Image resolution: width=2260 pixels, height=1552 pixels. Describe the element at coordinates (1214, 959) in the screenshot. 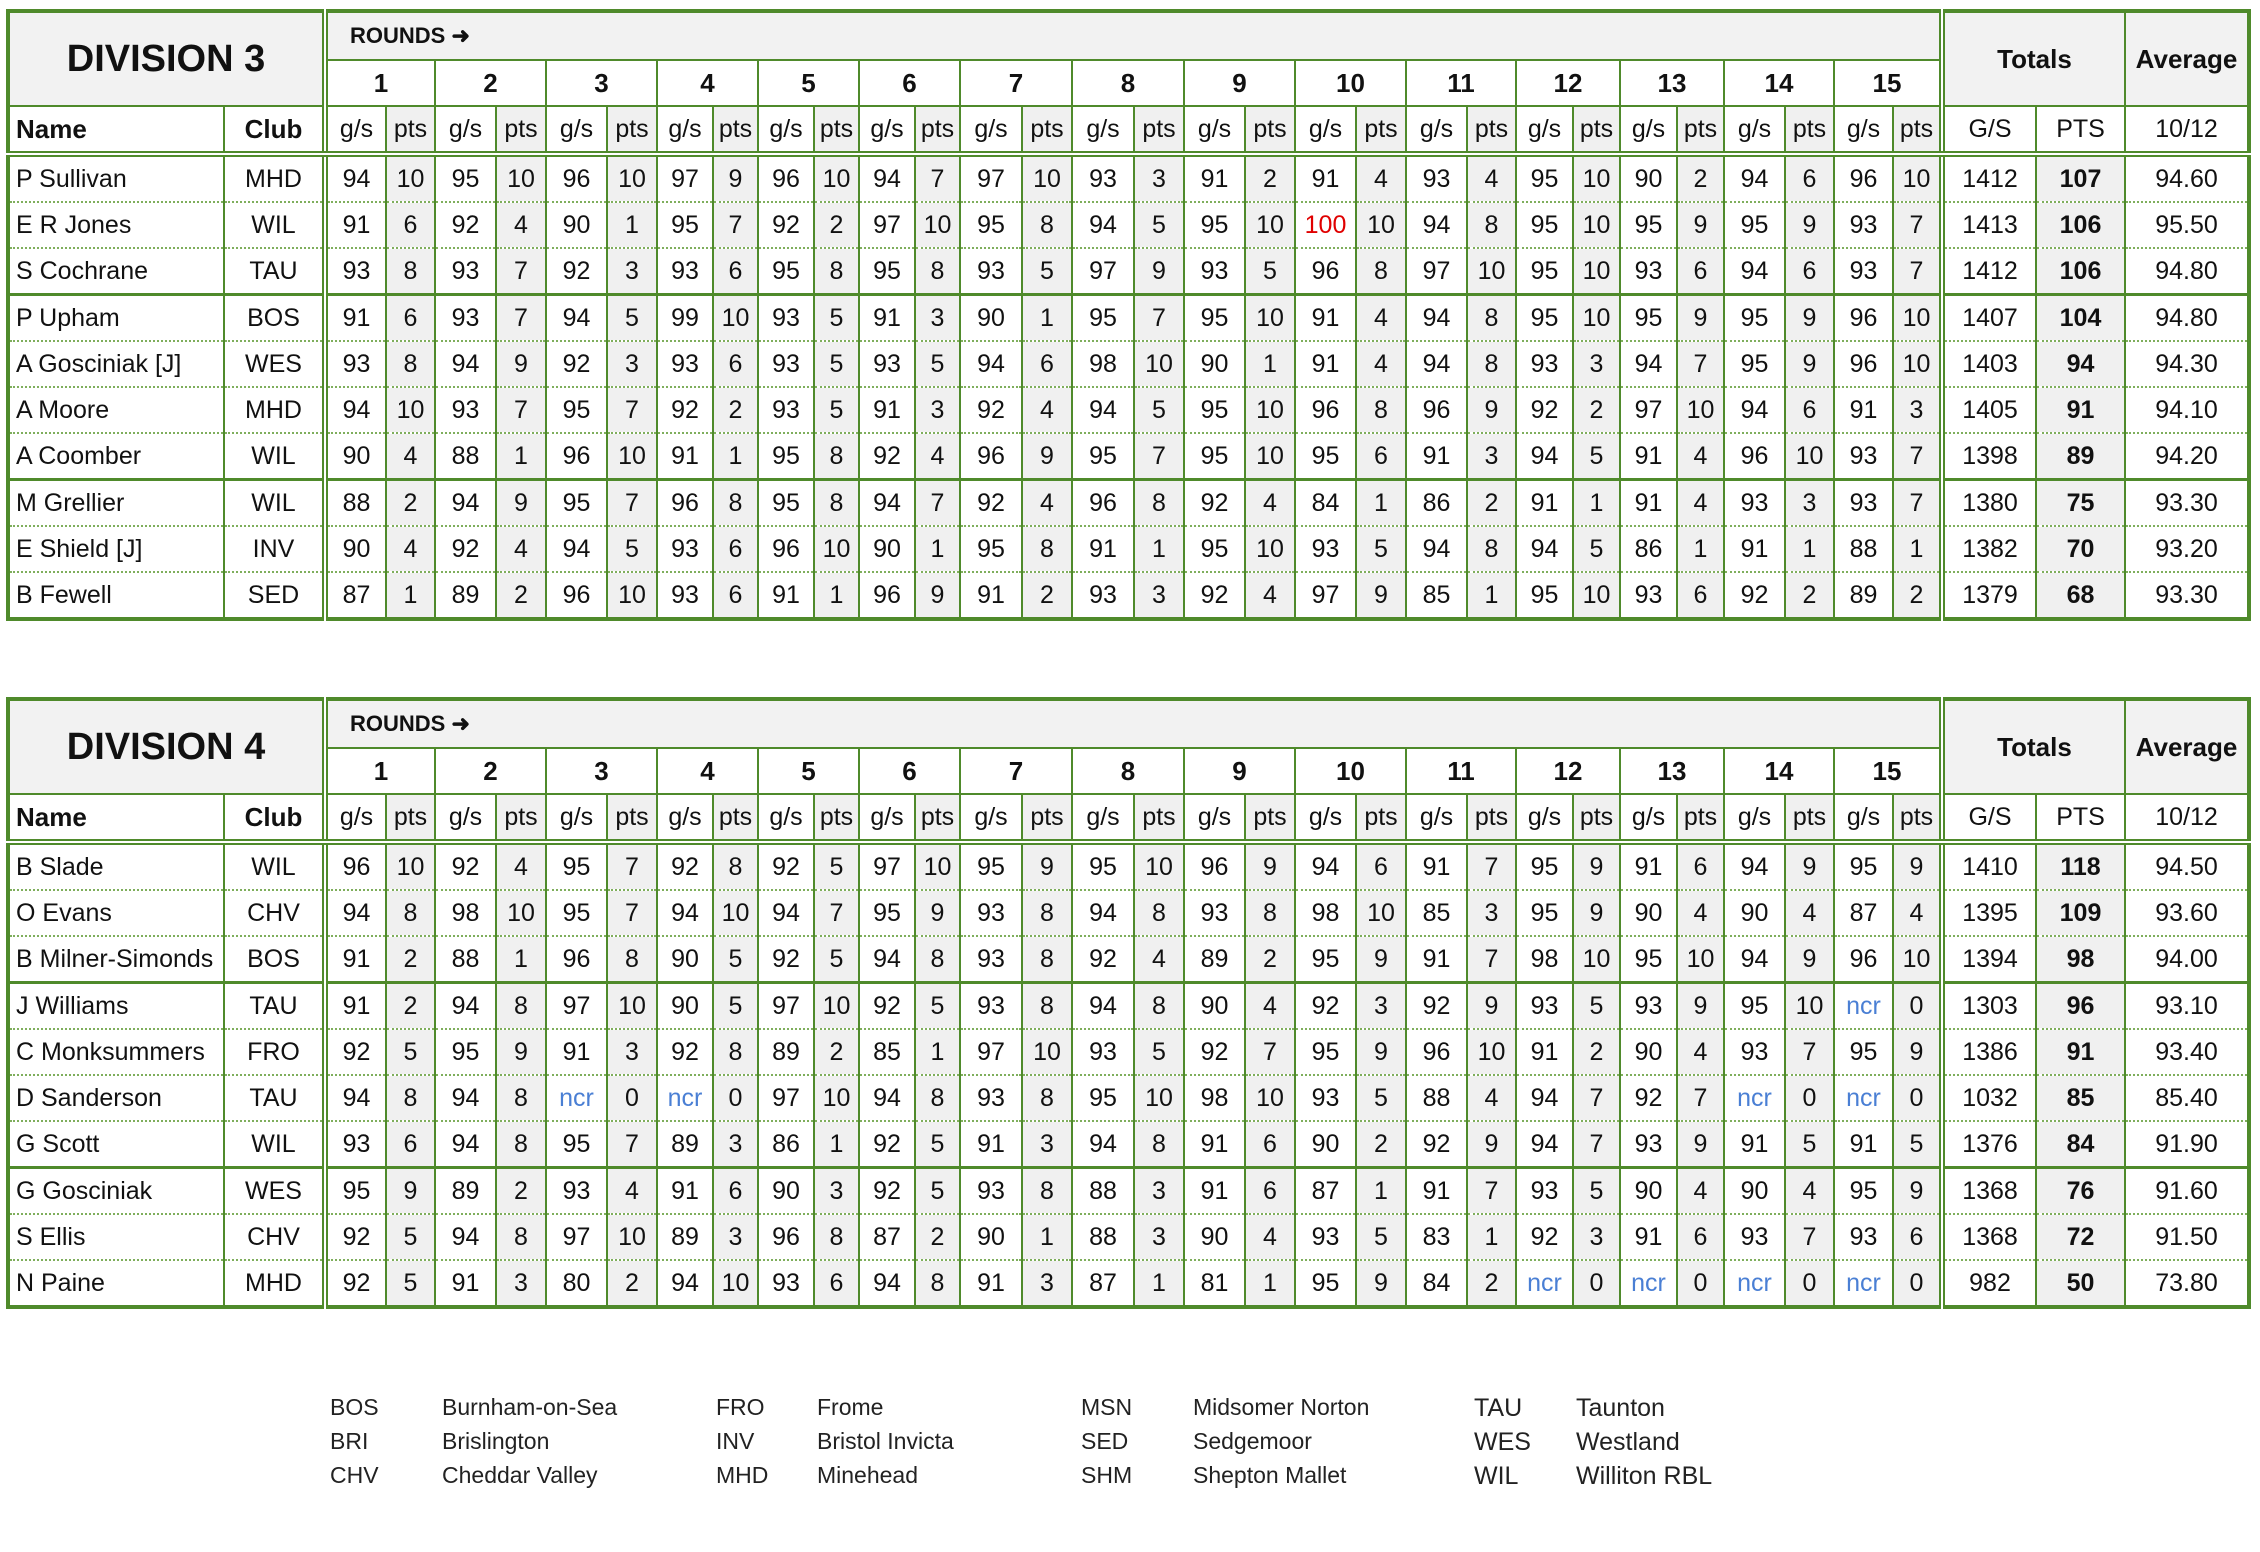

I see `round-gs-score: 89` at that location.